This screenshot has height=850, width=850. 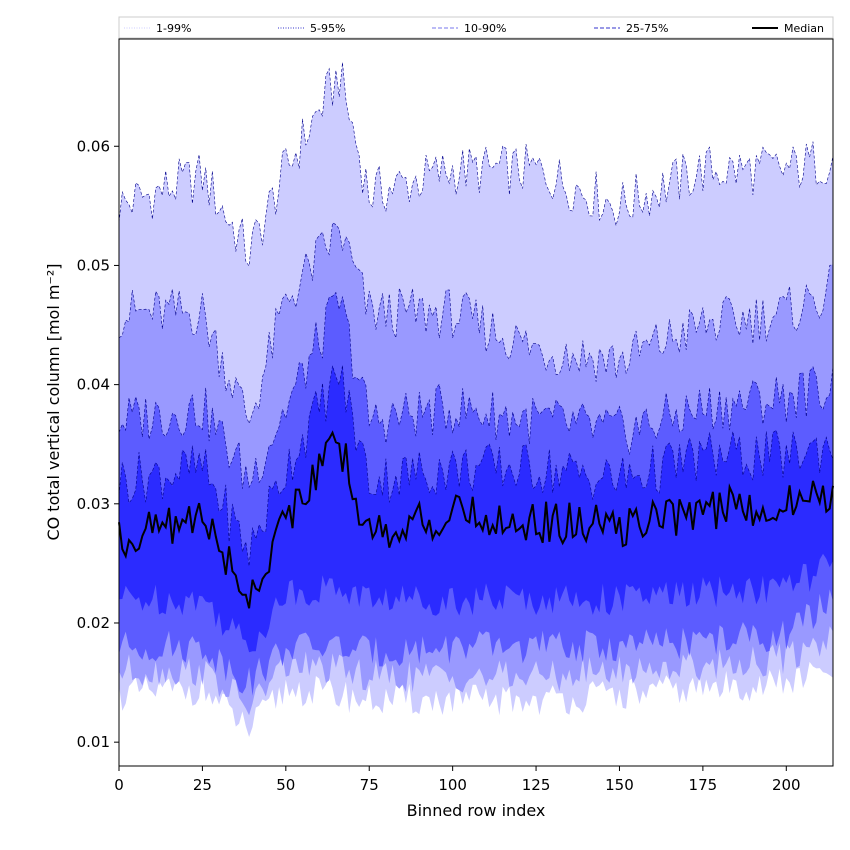 I want to click on legend: 1-99% 5-95% 10-90% 25-75% Median, so click(x=476, y=27).